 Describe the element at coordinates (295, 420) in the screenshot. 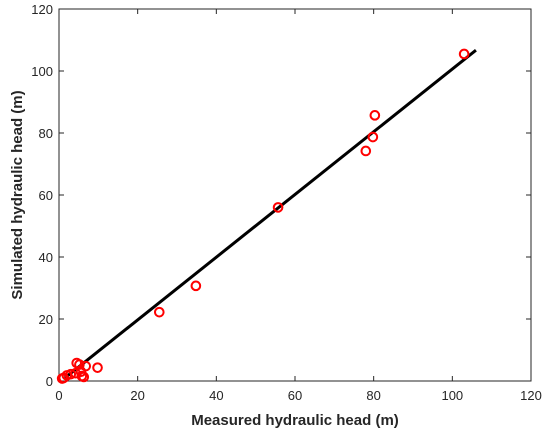

I see `x-axis-title: Measured hydraulic head (m)` at that location.